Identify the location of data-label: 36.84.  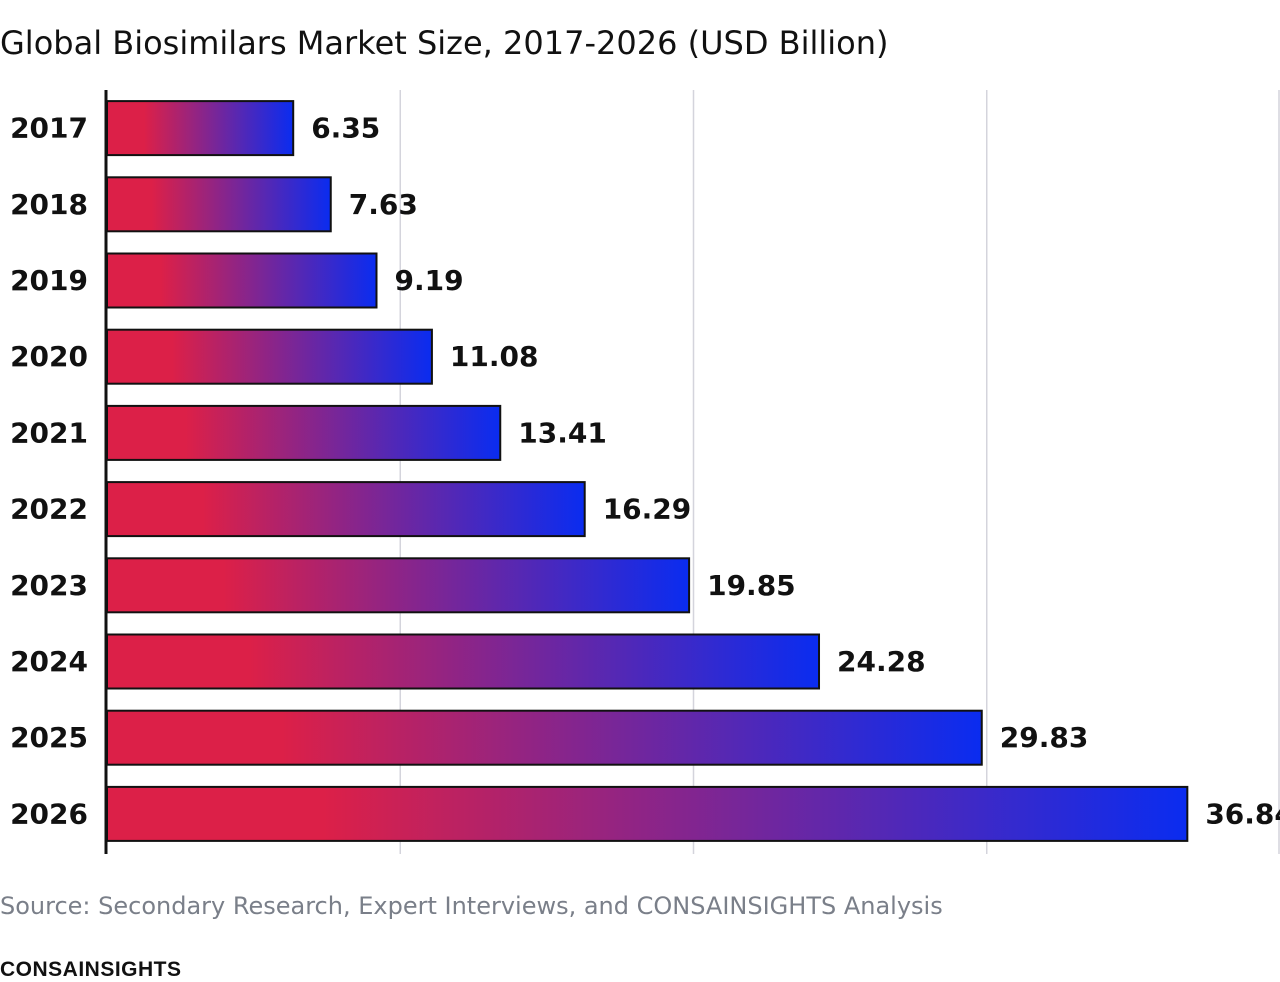
(1242, 813).